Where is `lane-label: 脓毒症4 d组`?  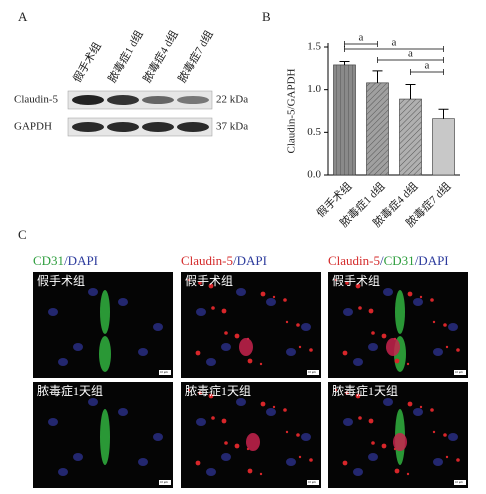
lane-label: 脓毒症4 d组 is located at coordinates (160, 56).